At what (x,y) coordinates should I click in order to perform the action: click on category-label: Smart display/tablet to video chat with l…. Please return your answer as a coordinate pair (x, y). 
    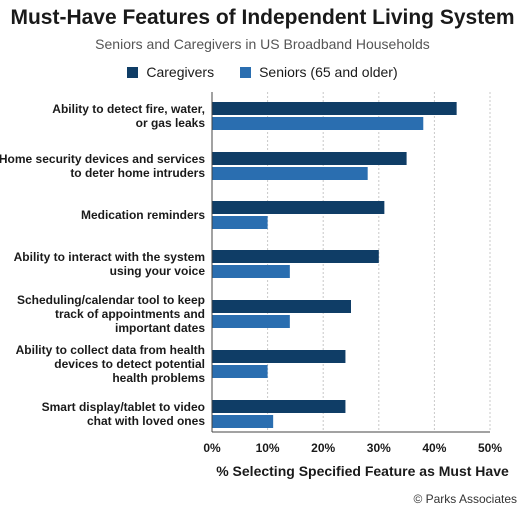
    Looking at the image, I should click on (124, 414).